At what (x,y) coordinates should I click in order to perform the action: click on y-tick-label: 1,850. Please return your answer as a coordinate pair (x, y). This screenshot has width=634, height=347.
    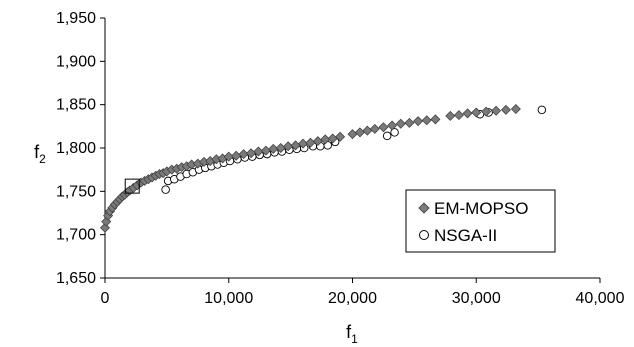
    Looking at the image, I should click on (76, 105).